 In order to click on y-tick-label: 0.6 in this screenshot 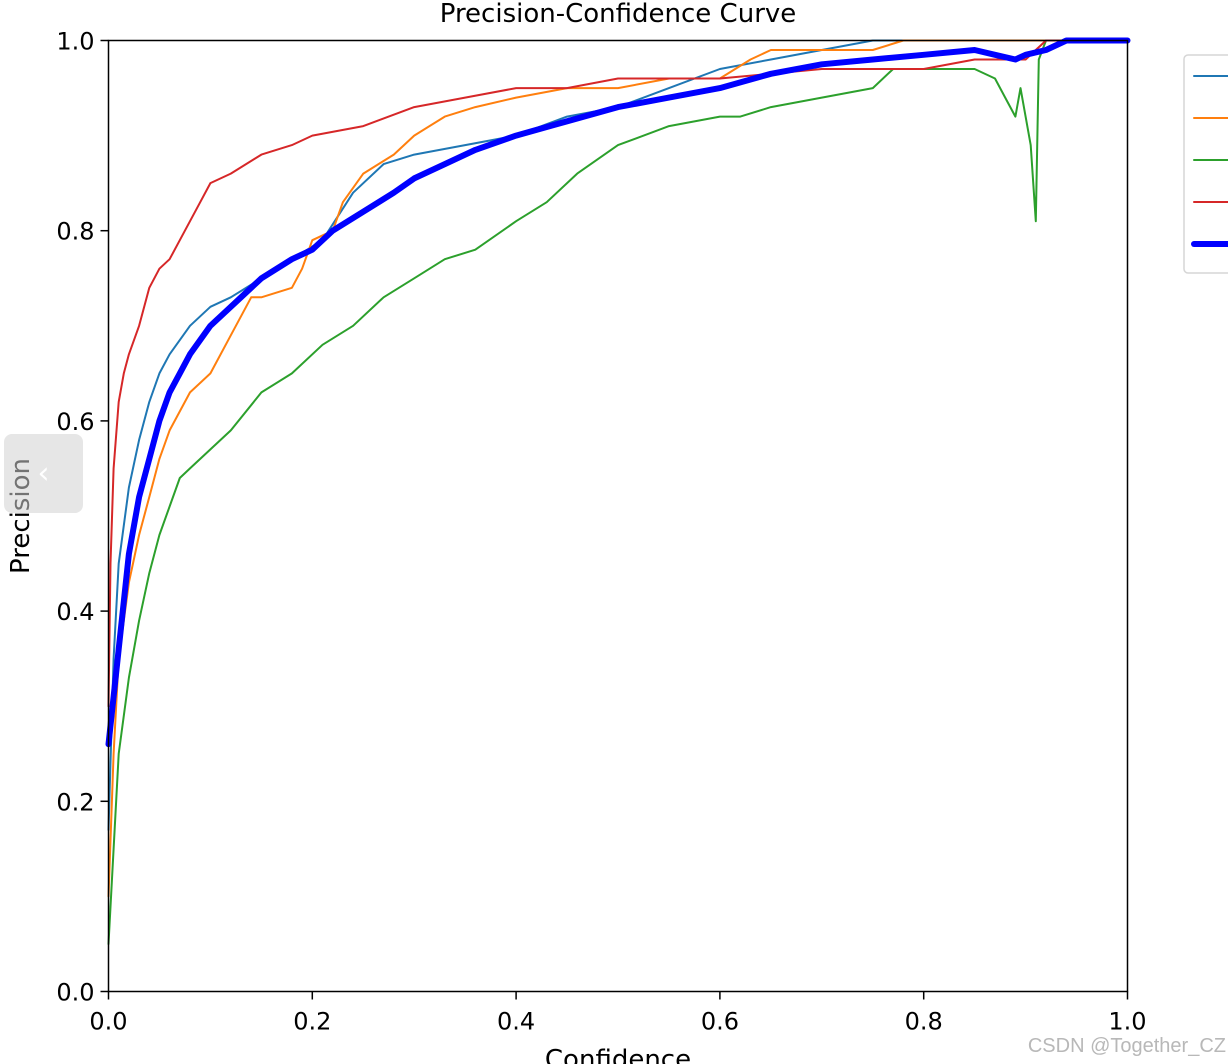, I will do `click(75, 422)`.